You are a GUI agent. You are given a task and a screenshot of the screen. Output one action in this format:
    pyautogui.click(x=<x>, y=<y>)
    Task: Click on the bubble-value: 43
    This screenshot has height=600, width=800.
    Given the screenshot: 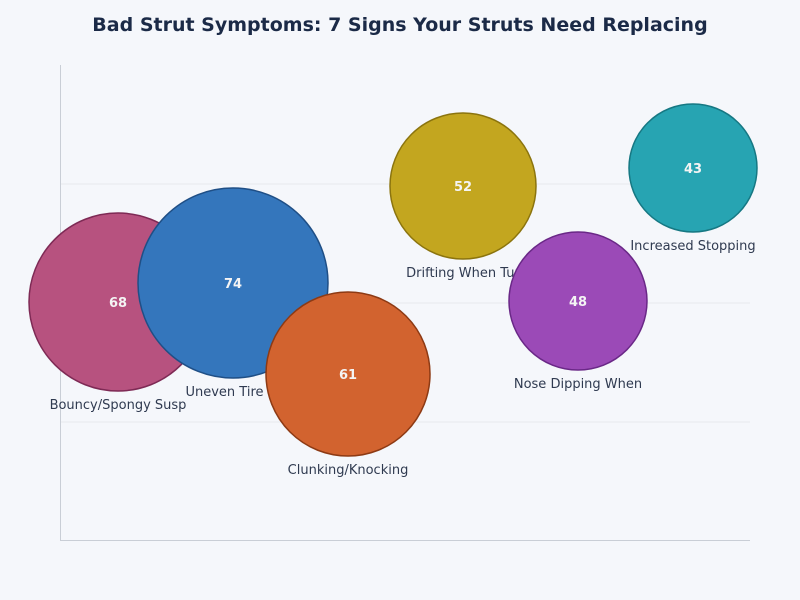 What is the action you would take?
    pyautogui.click(x=693, y=169)
    